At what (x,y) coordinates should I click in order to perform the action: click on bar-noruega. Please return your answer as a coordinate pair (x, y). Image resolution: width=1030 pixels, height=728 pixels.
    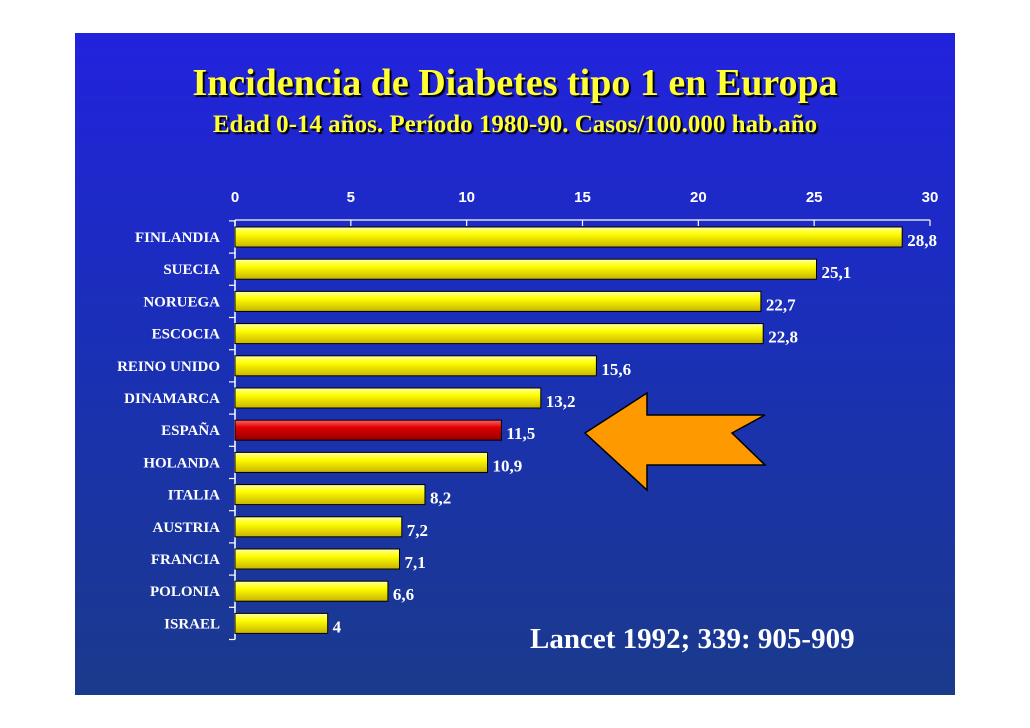
    Looking at the image, I should click on (498, 301).